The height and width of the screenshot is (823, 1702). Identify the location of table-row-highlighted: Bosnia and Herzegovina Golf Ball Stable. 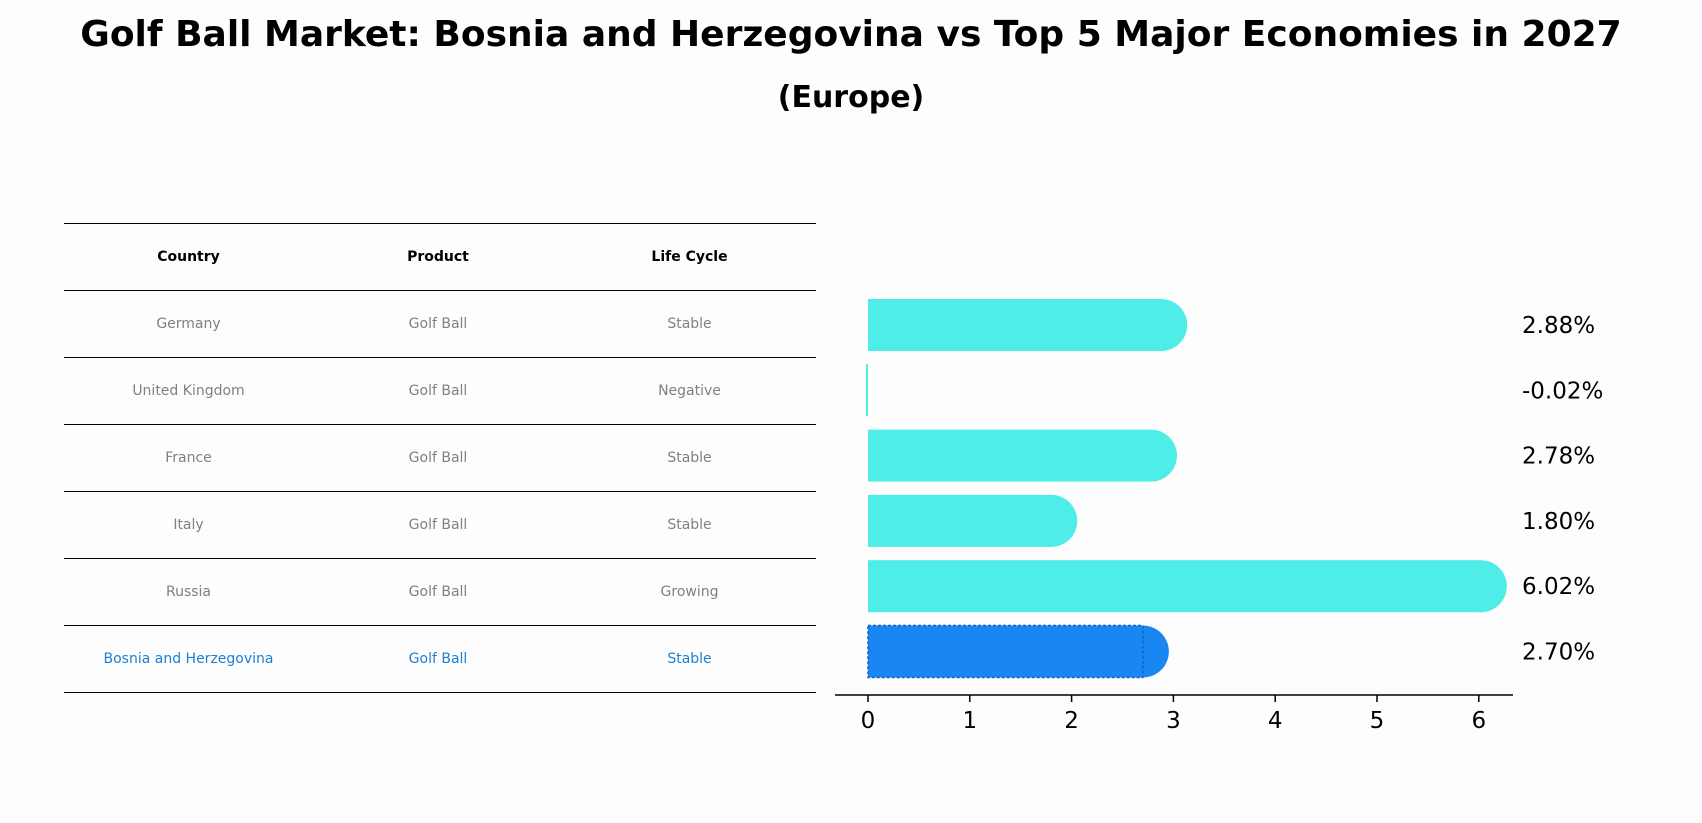
(440, 659).